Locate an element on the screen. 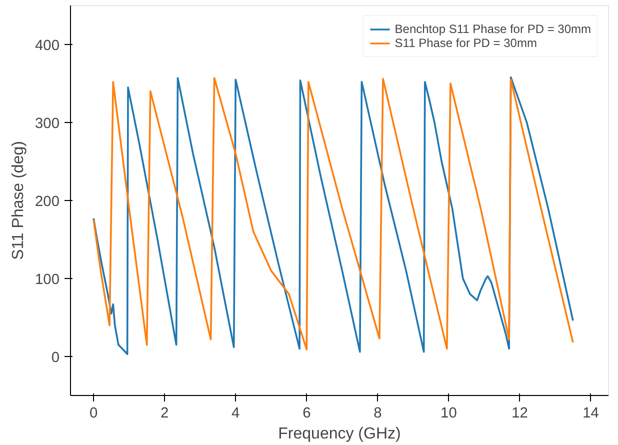 Image resolution: width=618 pixels, height=445 pixels. legend-label: Benchtop S11 Phase for PD = 30mm is located at coordinates (492, 29).